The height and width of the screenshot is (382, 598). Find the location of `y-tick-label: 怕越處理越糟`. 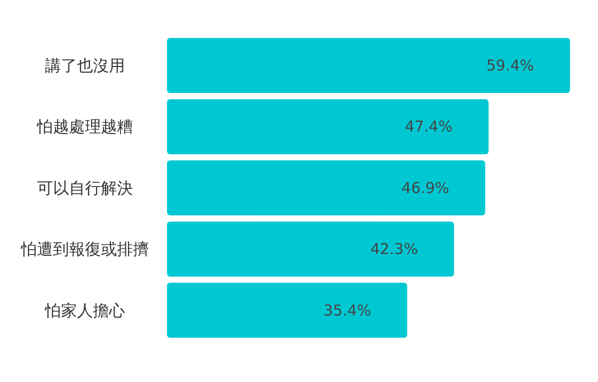

y-tick-label: 怕越處理越糟 is located at coordinates (84, 126).